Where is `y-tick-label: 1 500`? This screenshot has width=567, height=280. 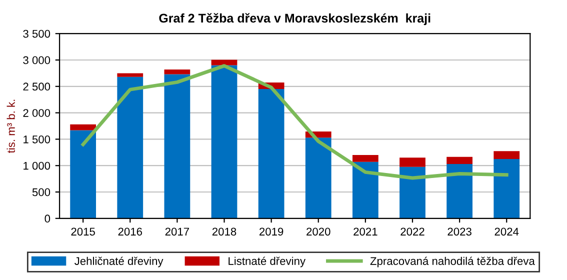
y-tick-label: 1 500 is located at coordinates (37, 139).